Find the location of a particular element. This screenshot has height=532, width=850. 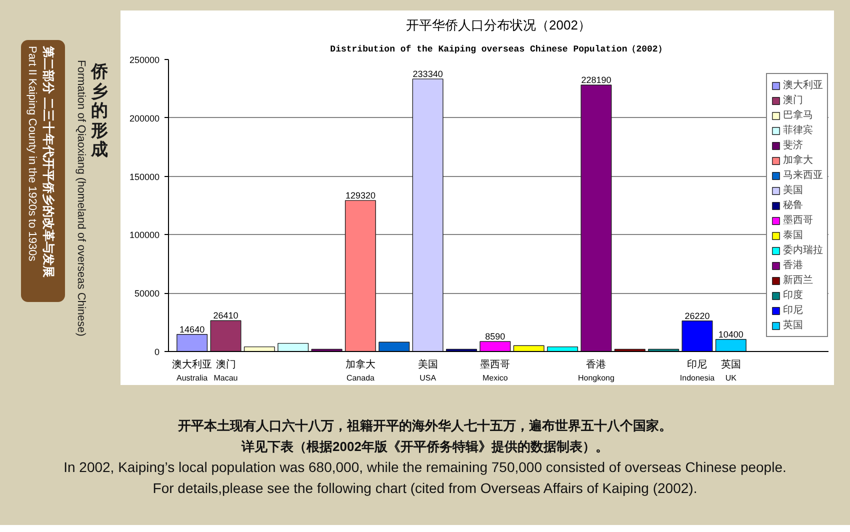

category-label: 澳门 Macau is located at coordinates (226, 371).